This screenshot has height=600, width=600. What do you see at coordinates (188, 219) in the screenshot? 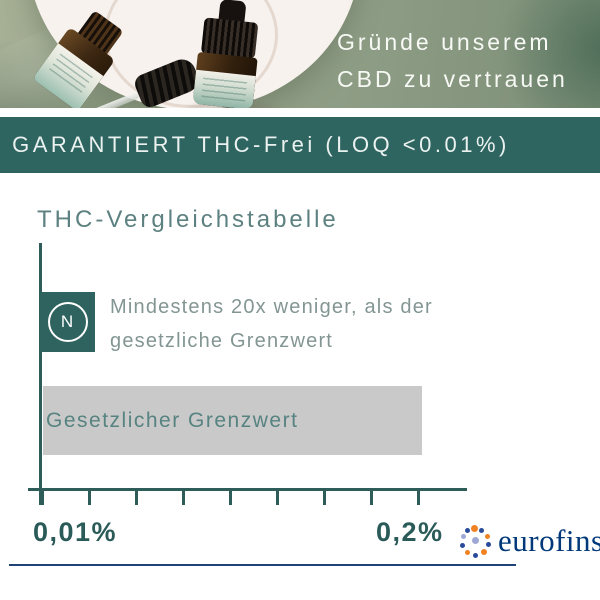
I see `chart-title: THC-Vergleichstabelle` at bounding box center [188, 219].